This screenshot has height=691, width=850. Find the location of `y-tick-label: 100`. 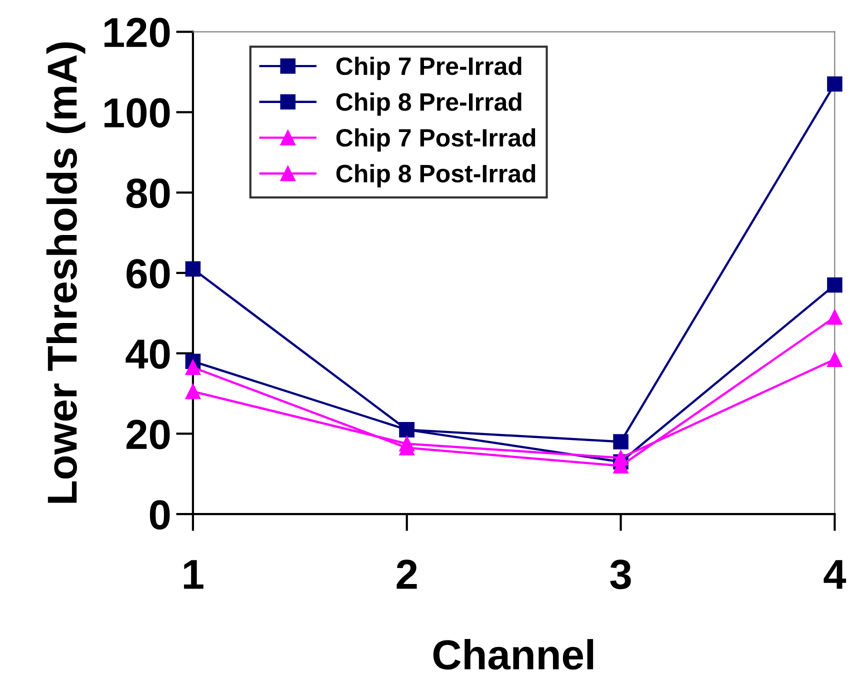

y-tick-label: 100 is located at coordinates (137, 113).